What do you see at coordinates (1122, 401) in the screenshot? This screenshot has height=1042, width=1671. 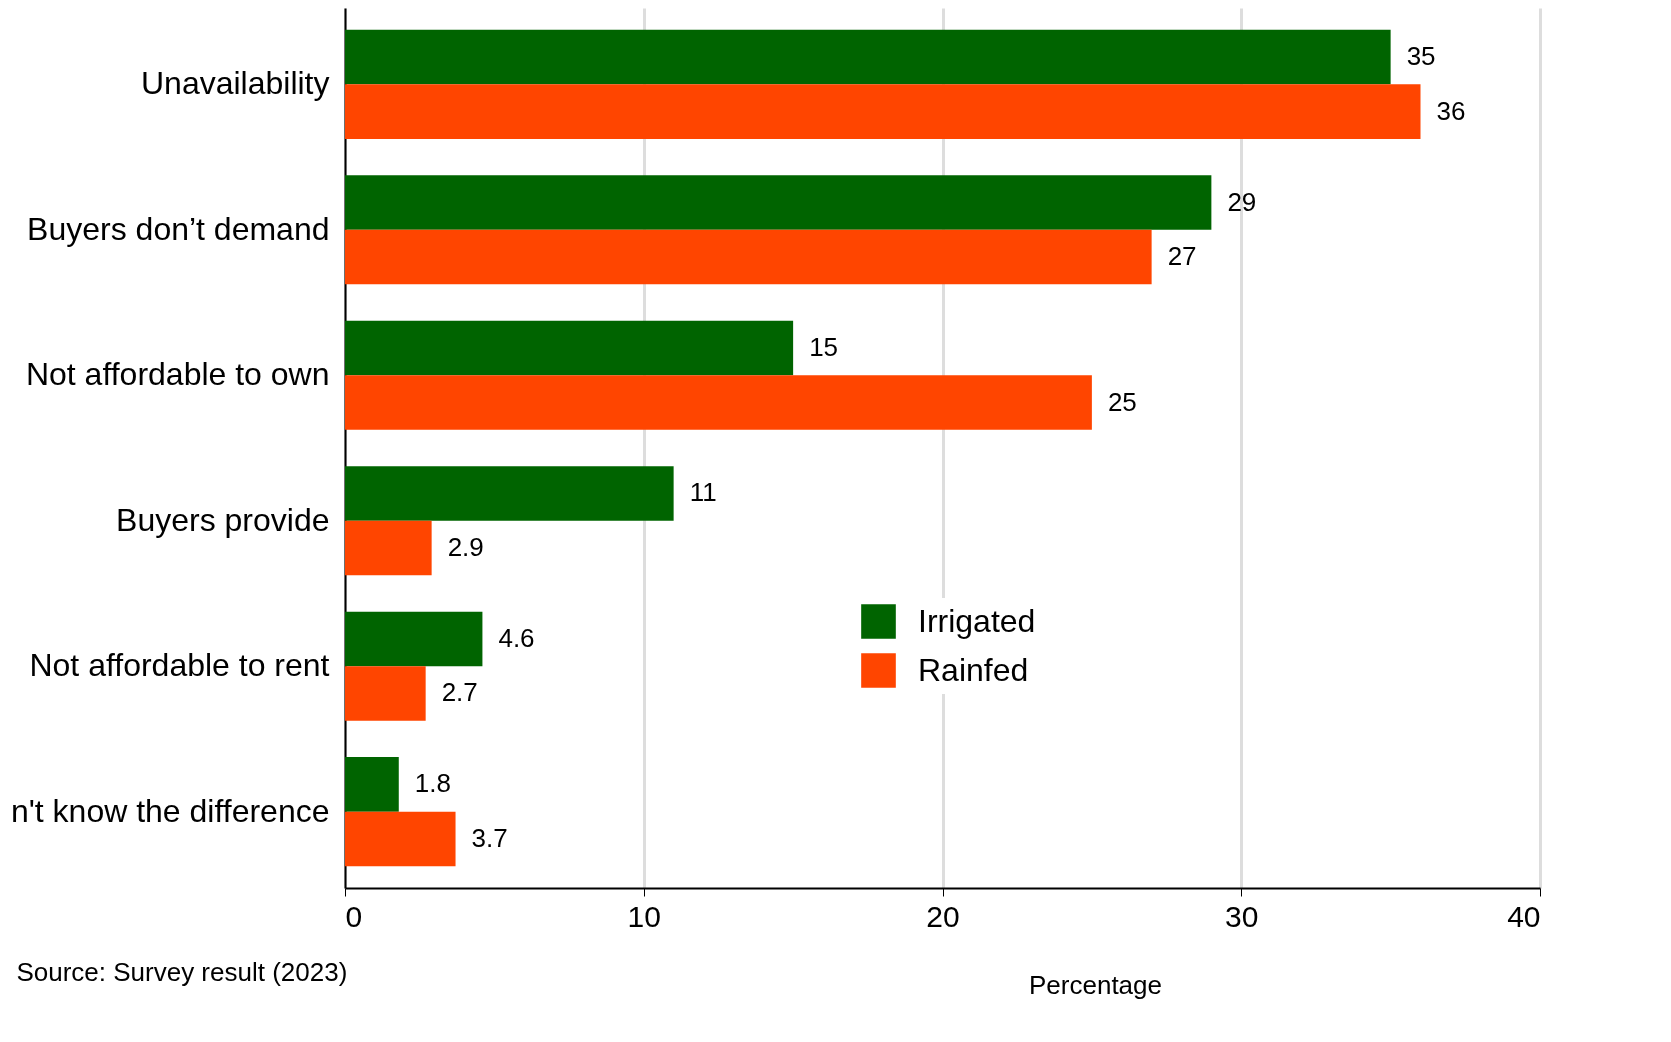 I see `data-label: 25` at bounding box center [1122, 401].